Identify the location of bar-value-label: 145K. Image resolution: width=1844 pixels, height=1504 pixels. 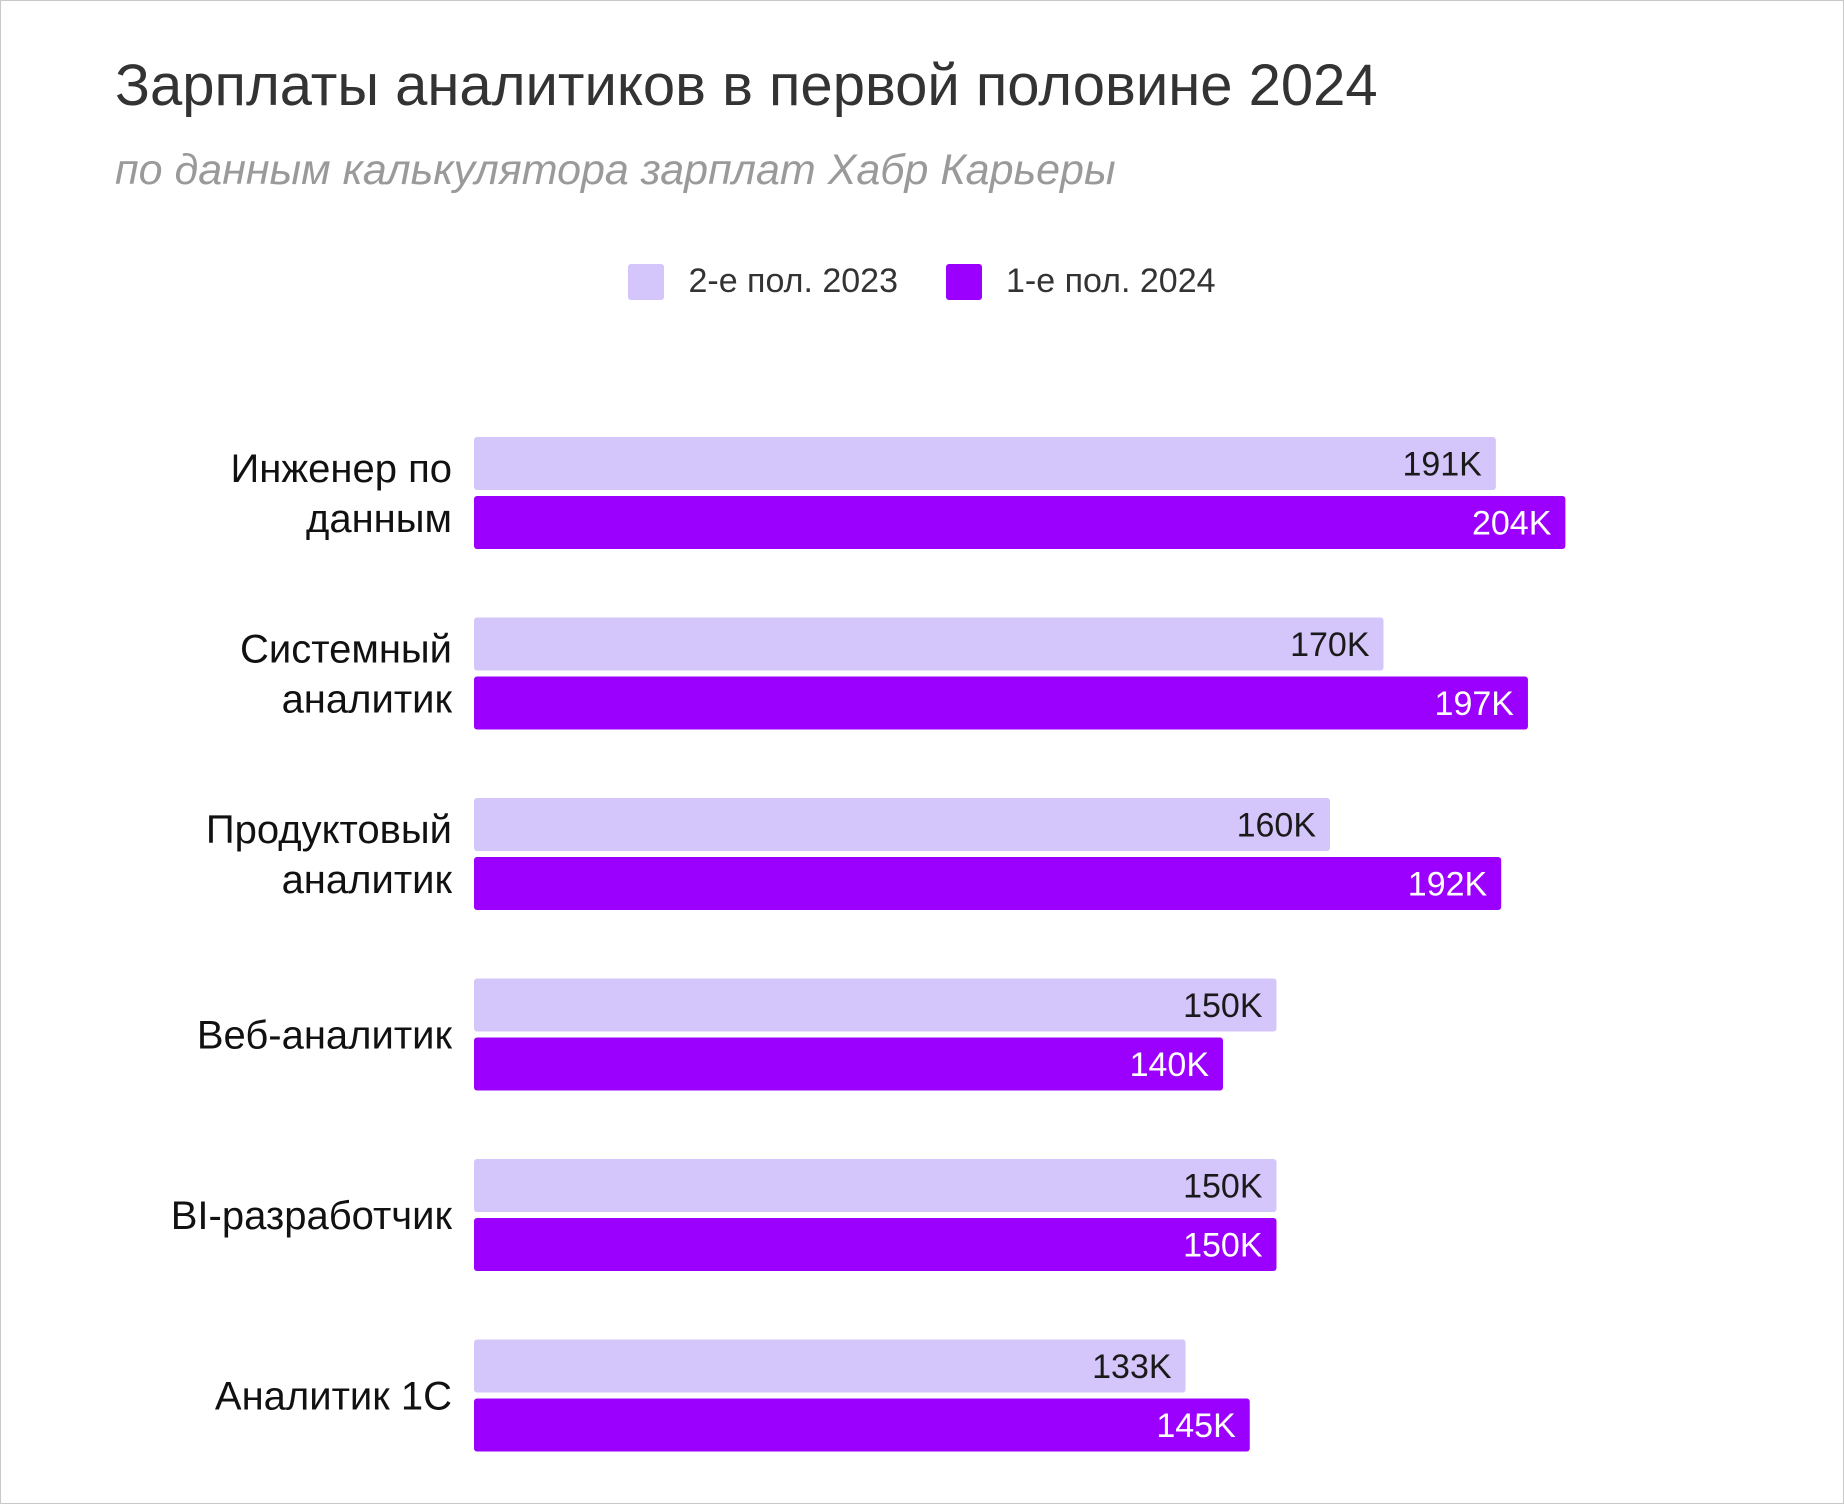
(1196, 1426).